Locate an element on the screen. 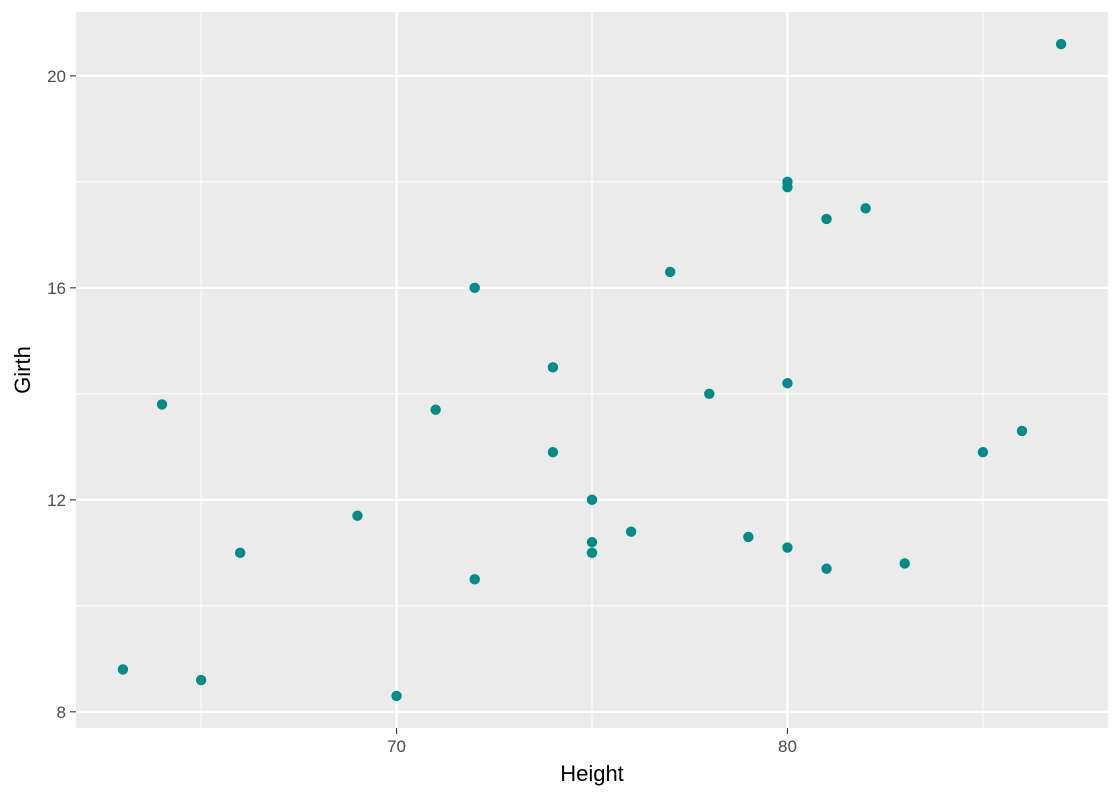 The image size is (1120, 800). y-axis-ticks: 8 12 16 20 is located at coordinates (61, 394).